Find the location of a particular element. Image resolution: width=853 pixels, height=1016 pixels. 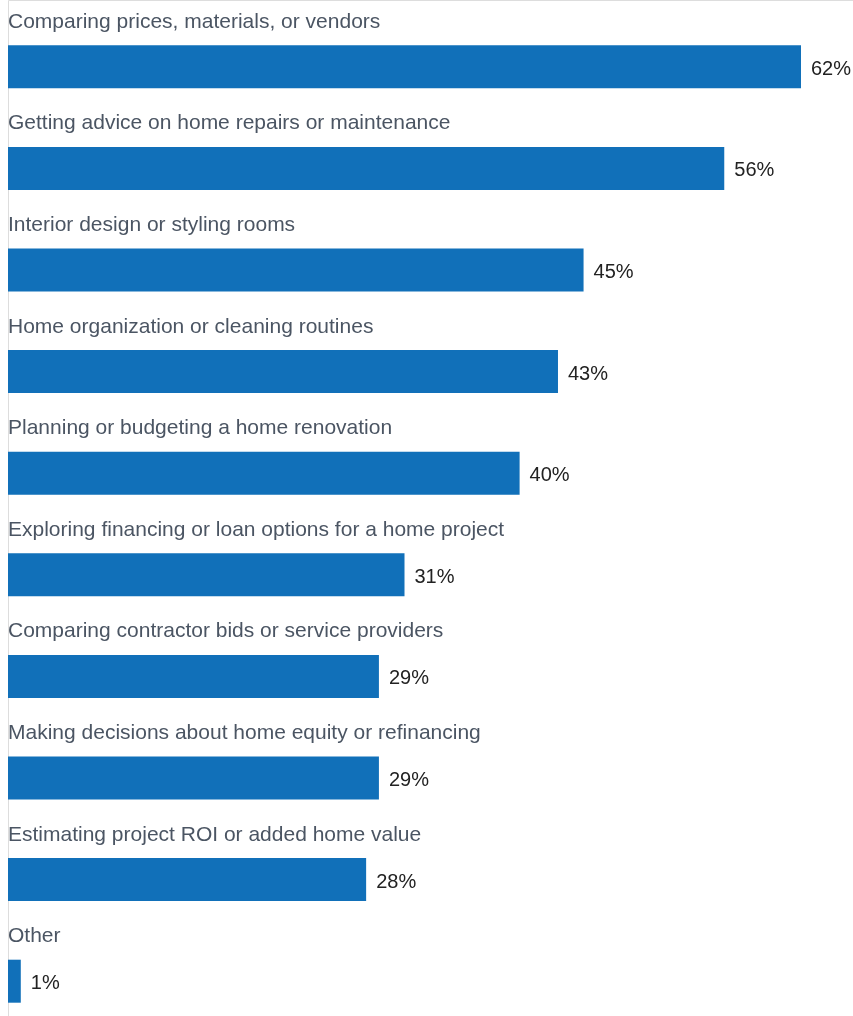

data-label: 56% is located at coordinates (754, 169).